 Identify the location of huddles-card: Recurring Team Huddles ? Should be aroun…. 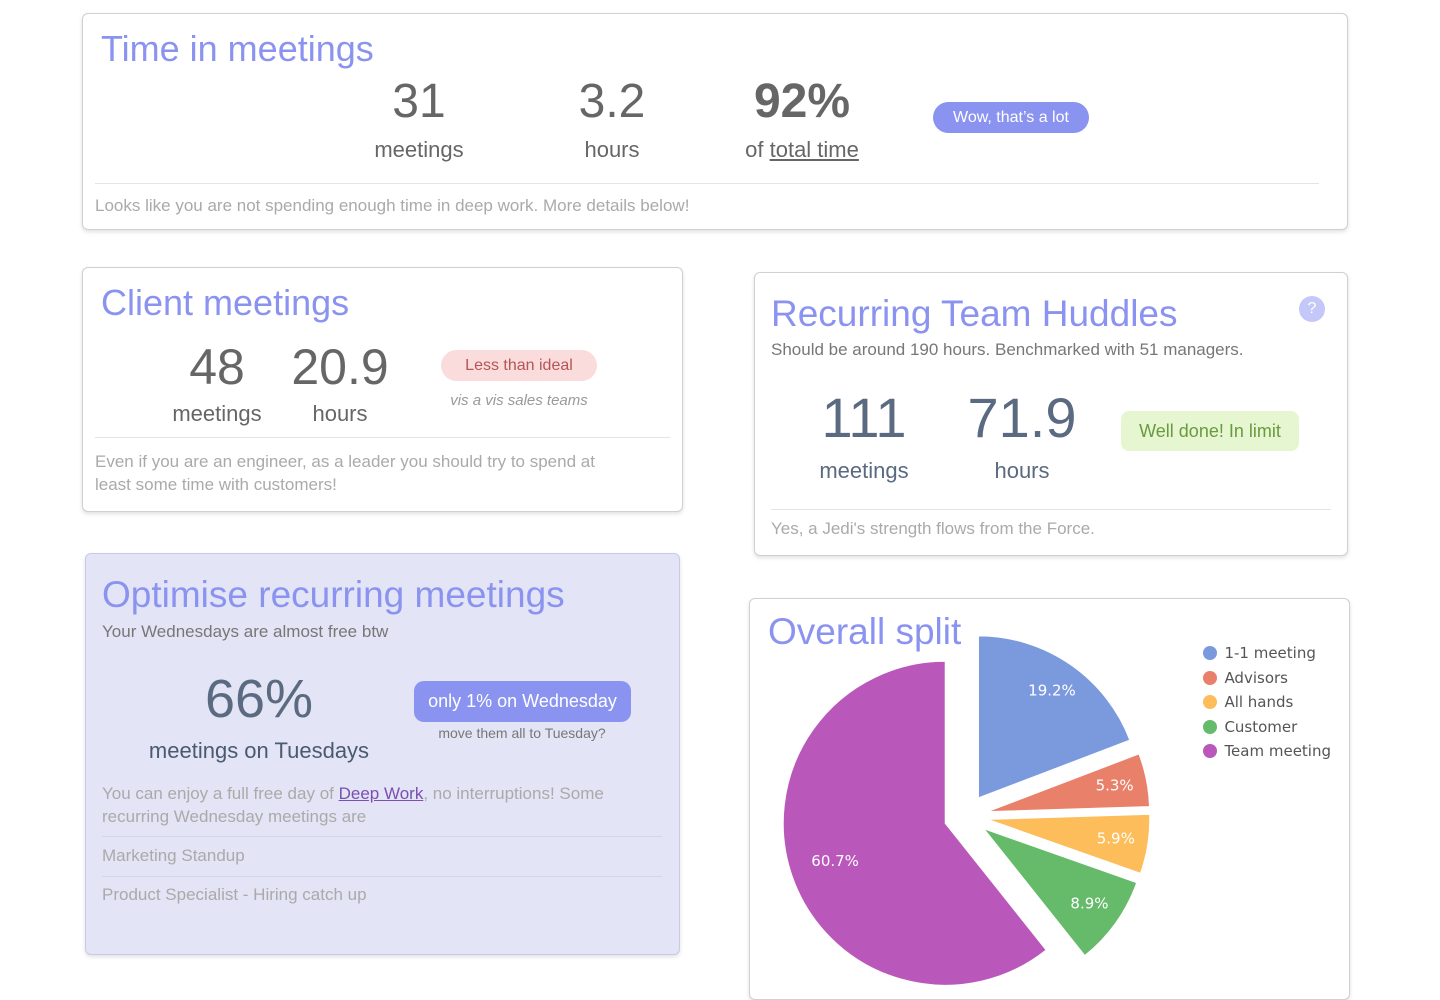
(1051, 414).